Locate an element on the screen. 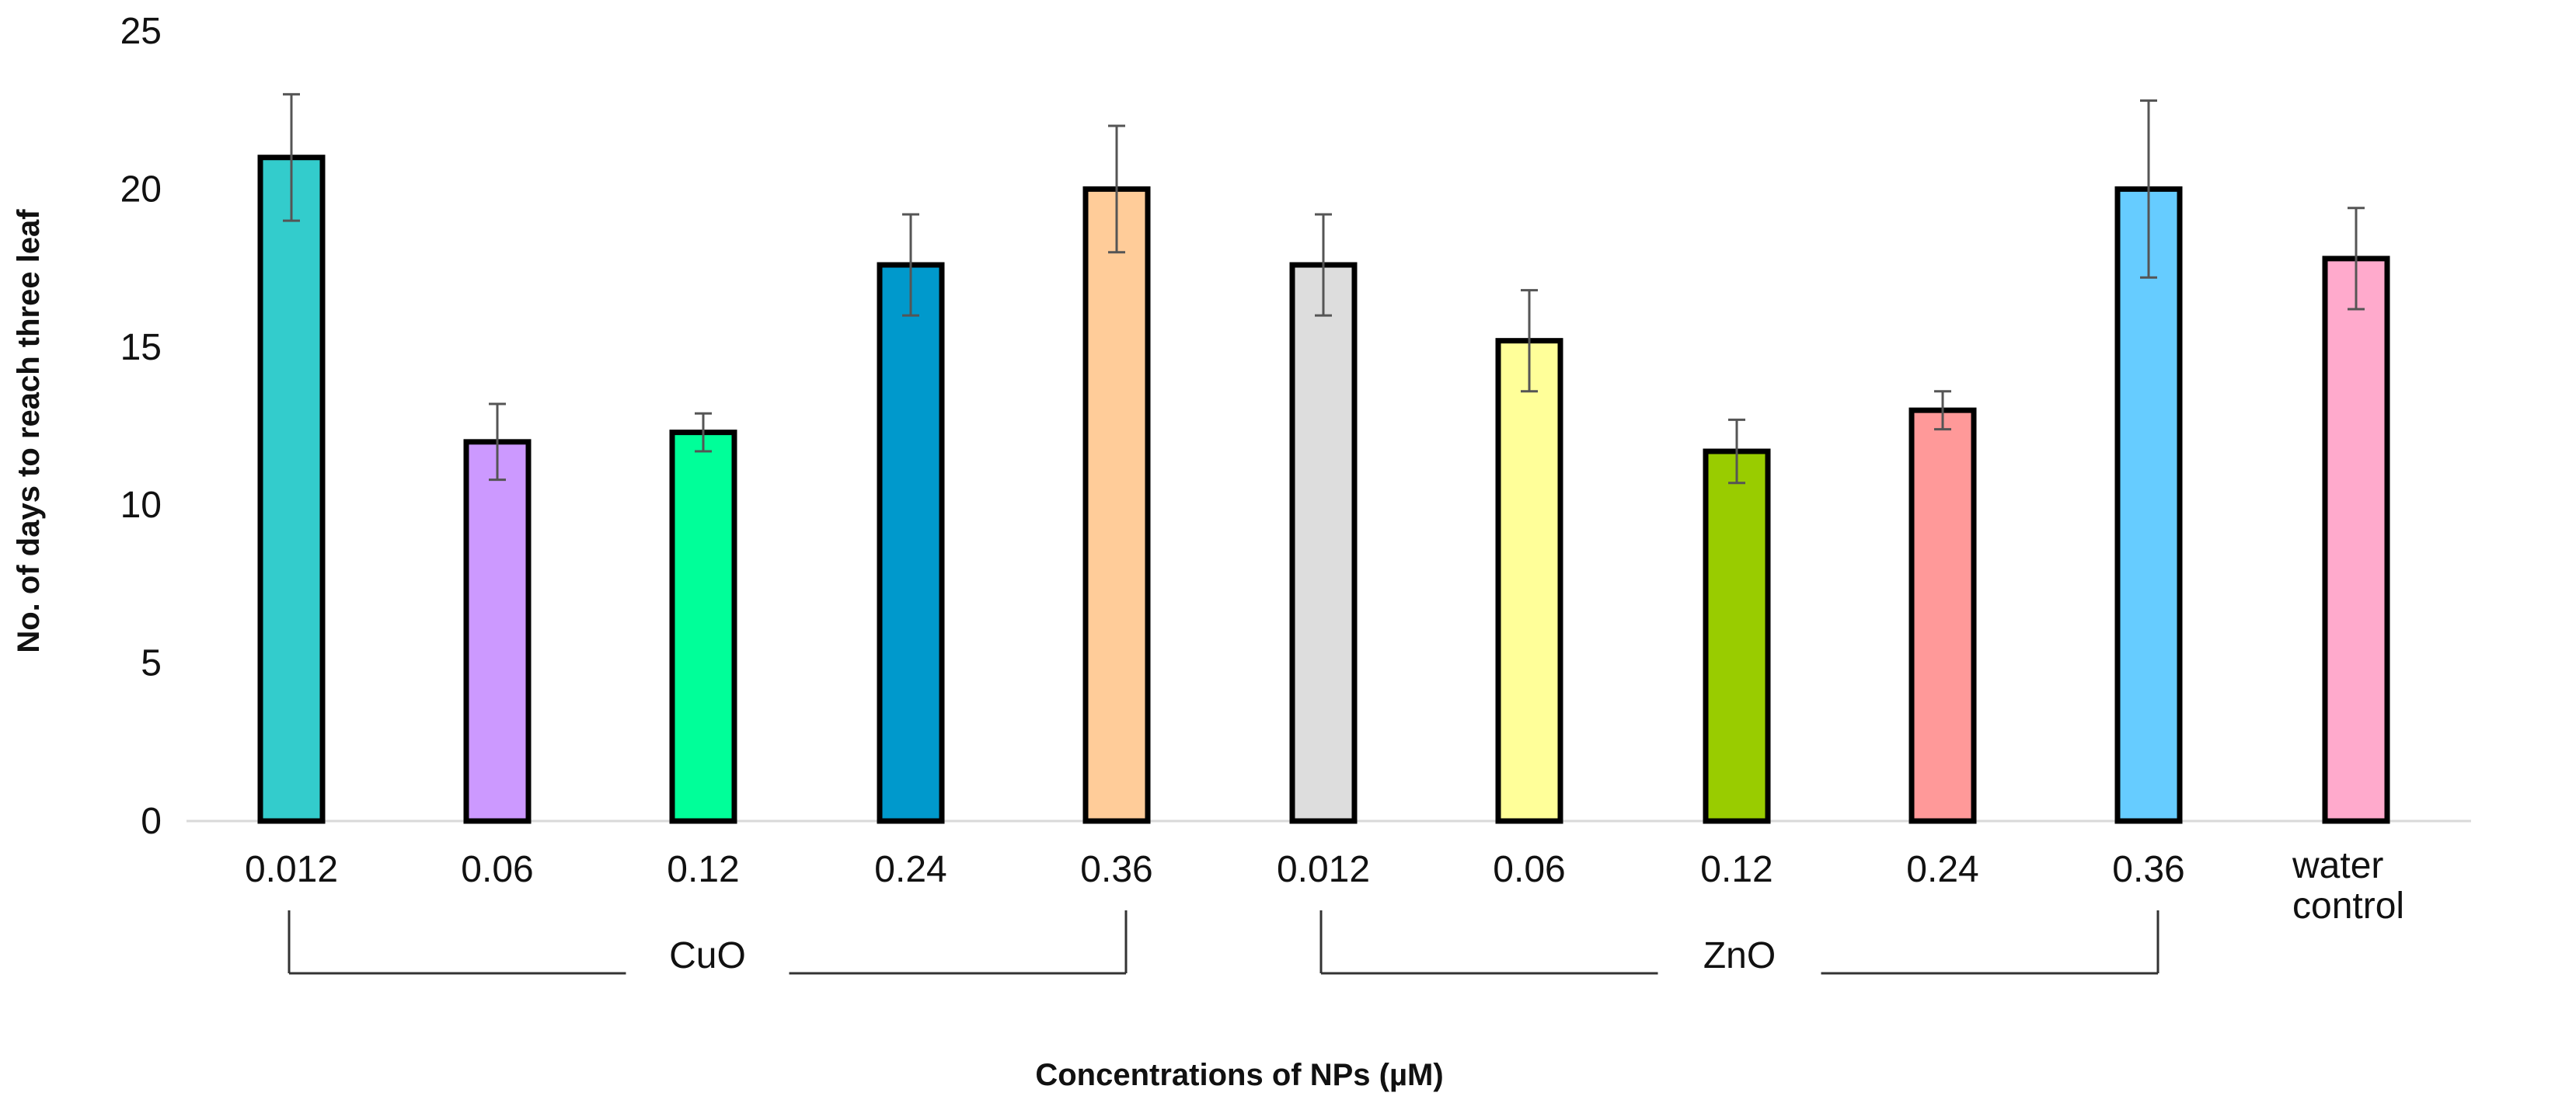 The height and width of the screenshot is (1110, 2576). y-tick-label: 15 is located at coordinates (141, 347).